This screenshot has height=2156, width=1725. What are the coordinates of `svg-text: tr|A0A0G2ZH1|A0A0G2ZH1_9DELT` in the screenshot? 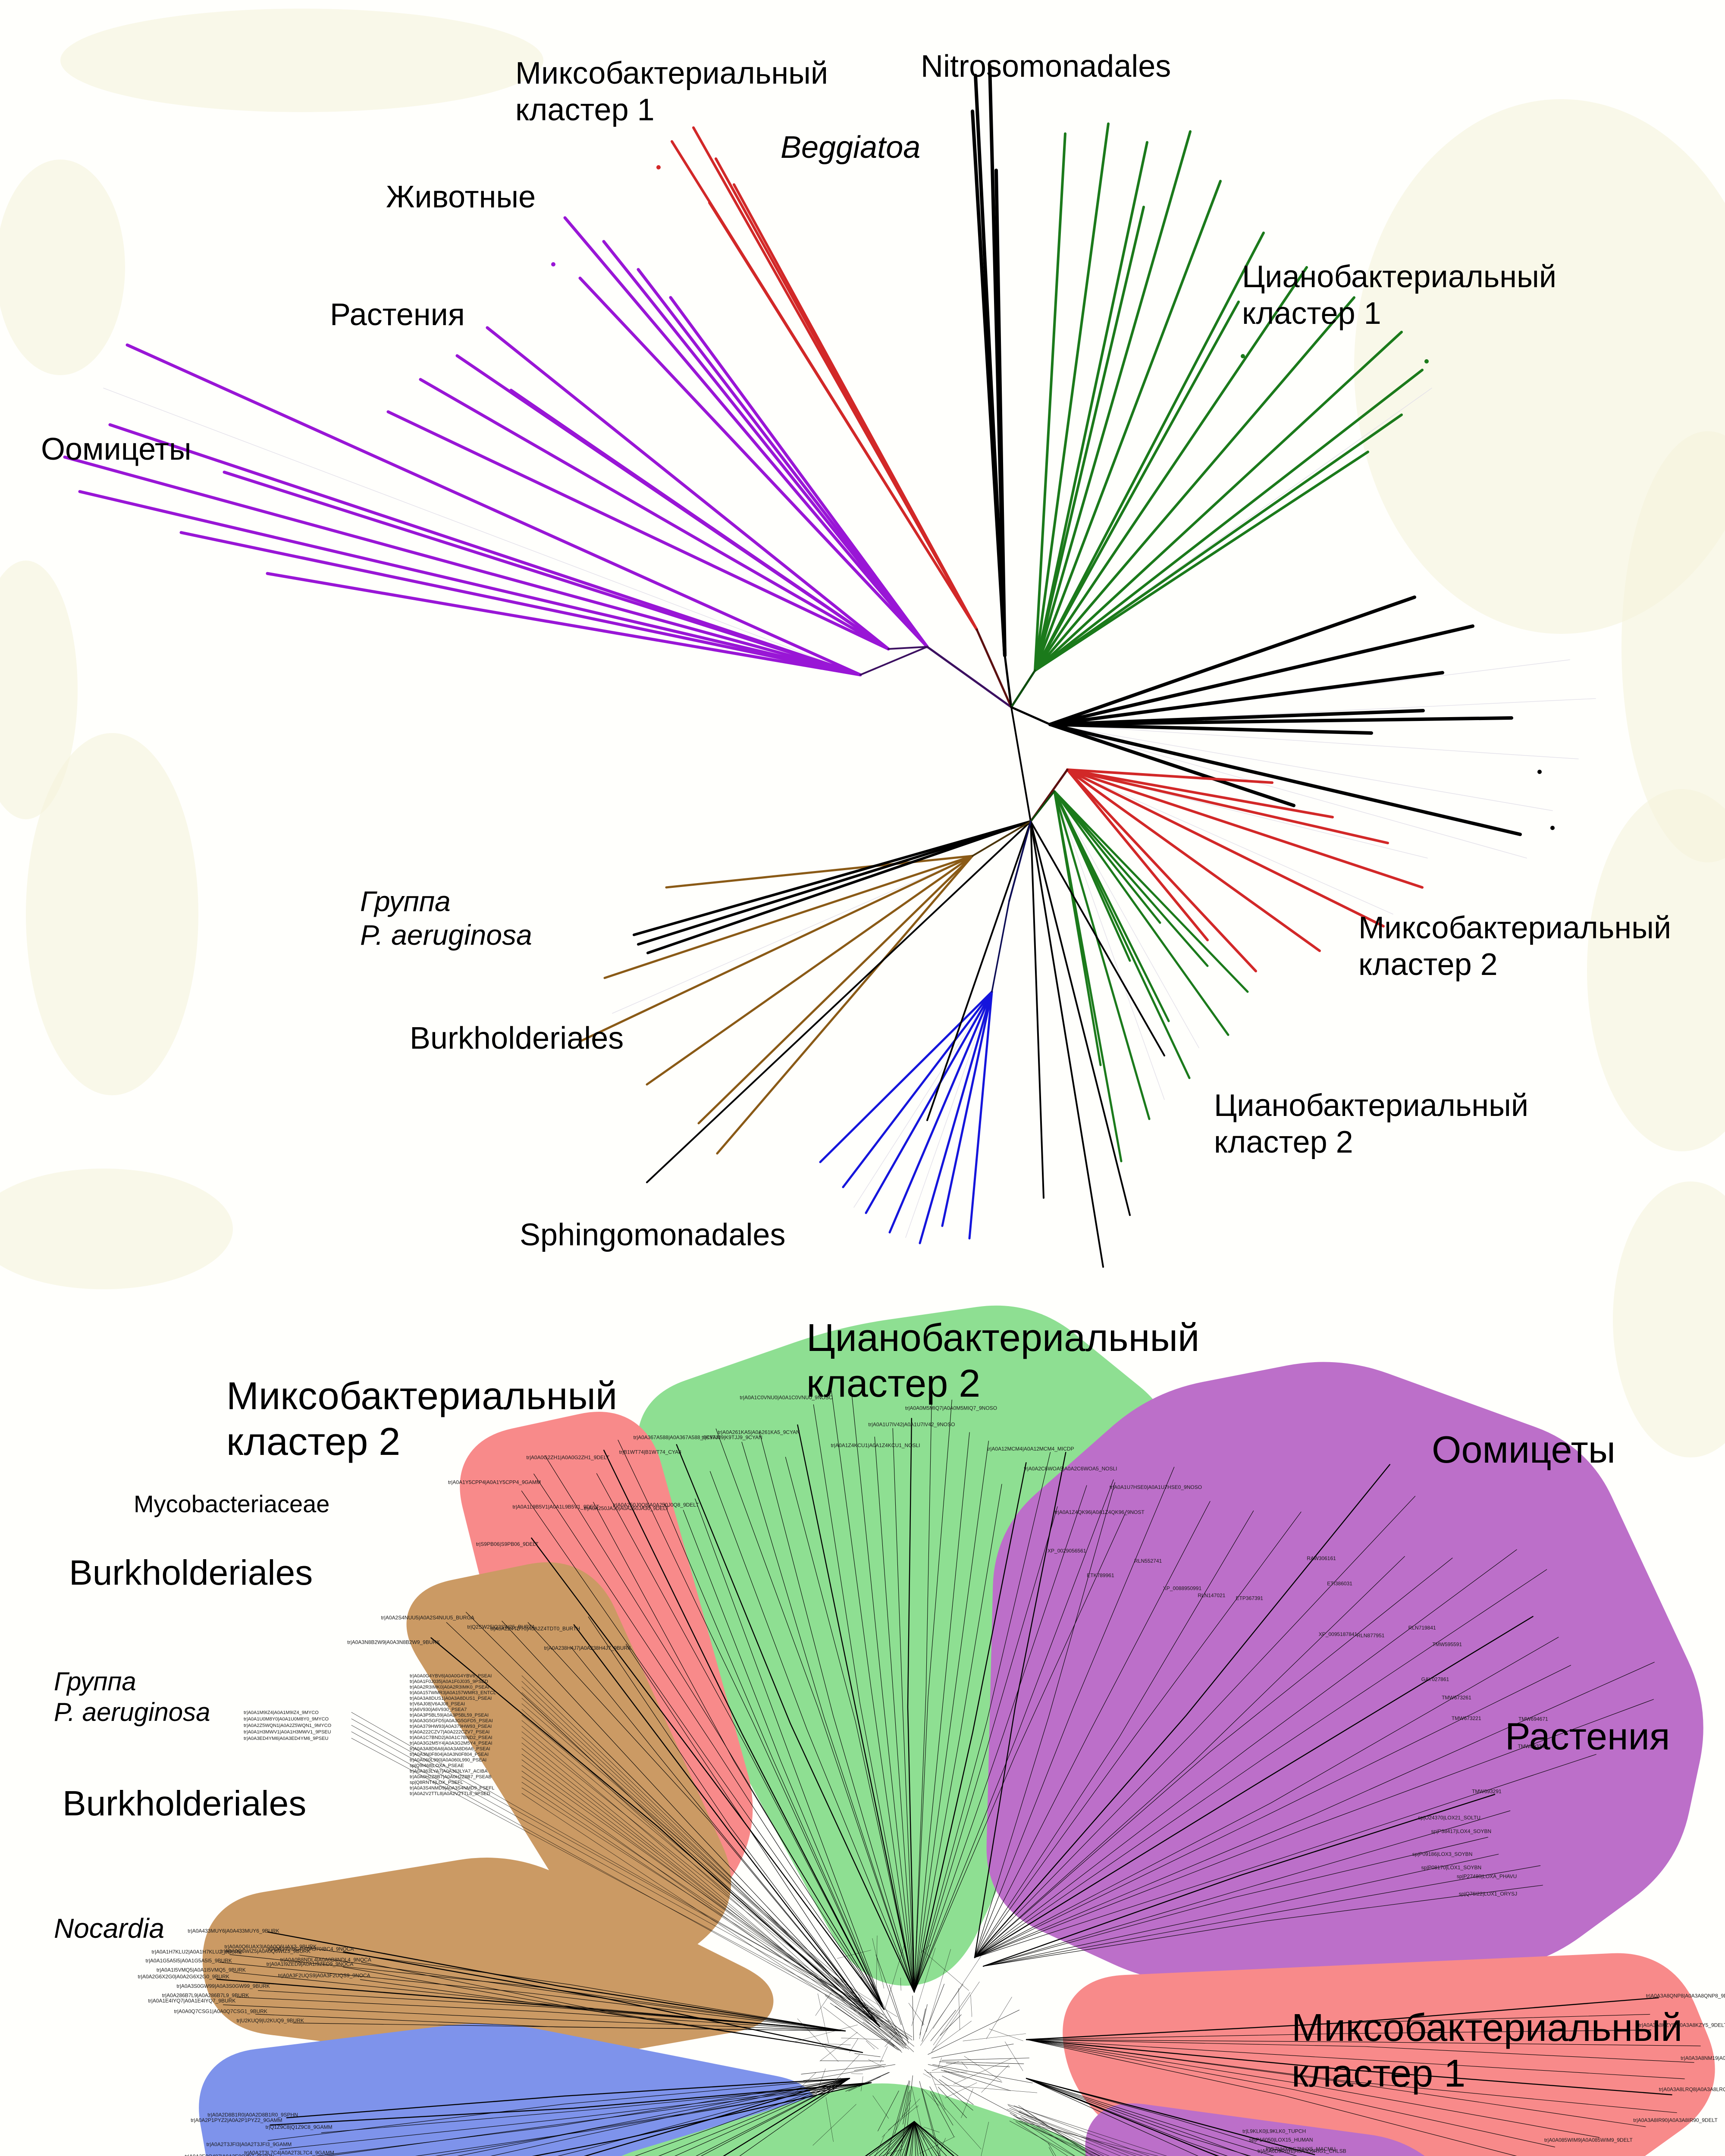 It's located at (567, 1457).